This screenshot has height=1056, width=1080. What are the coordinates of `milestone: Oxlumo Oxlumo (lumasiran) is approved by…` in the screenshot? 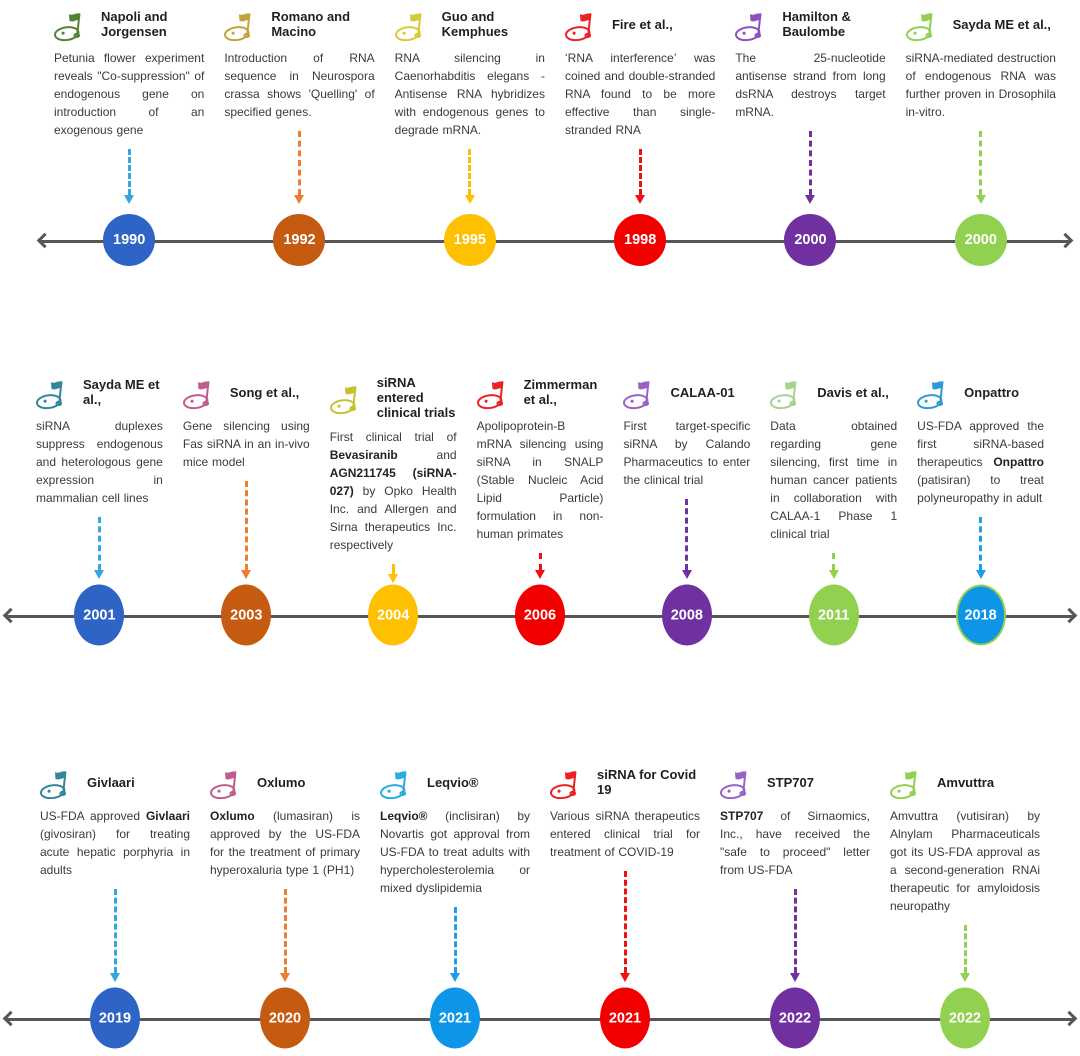 It's located at (285, 907).